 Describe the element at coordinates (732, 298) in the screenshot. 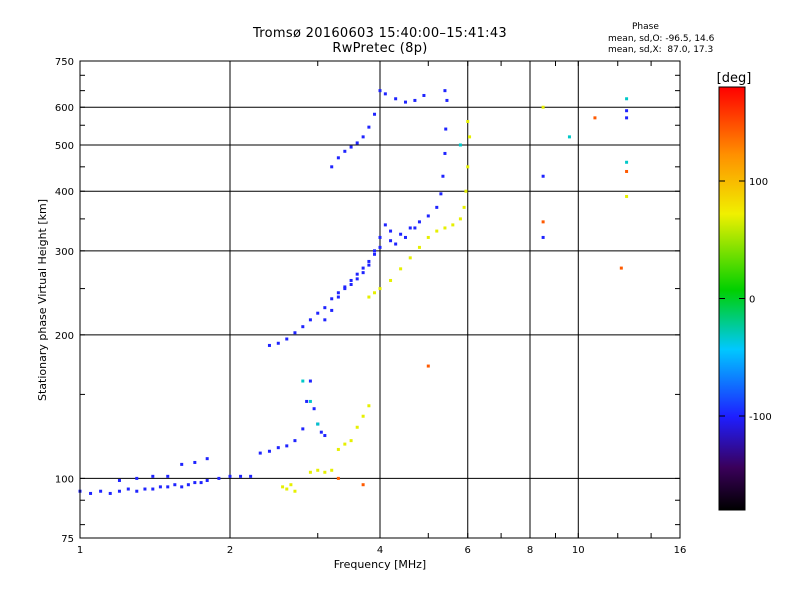

I see `colorbar-frame` at that location.